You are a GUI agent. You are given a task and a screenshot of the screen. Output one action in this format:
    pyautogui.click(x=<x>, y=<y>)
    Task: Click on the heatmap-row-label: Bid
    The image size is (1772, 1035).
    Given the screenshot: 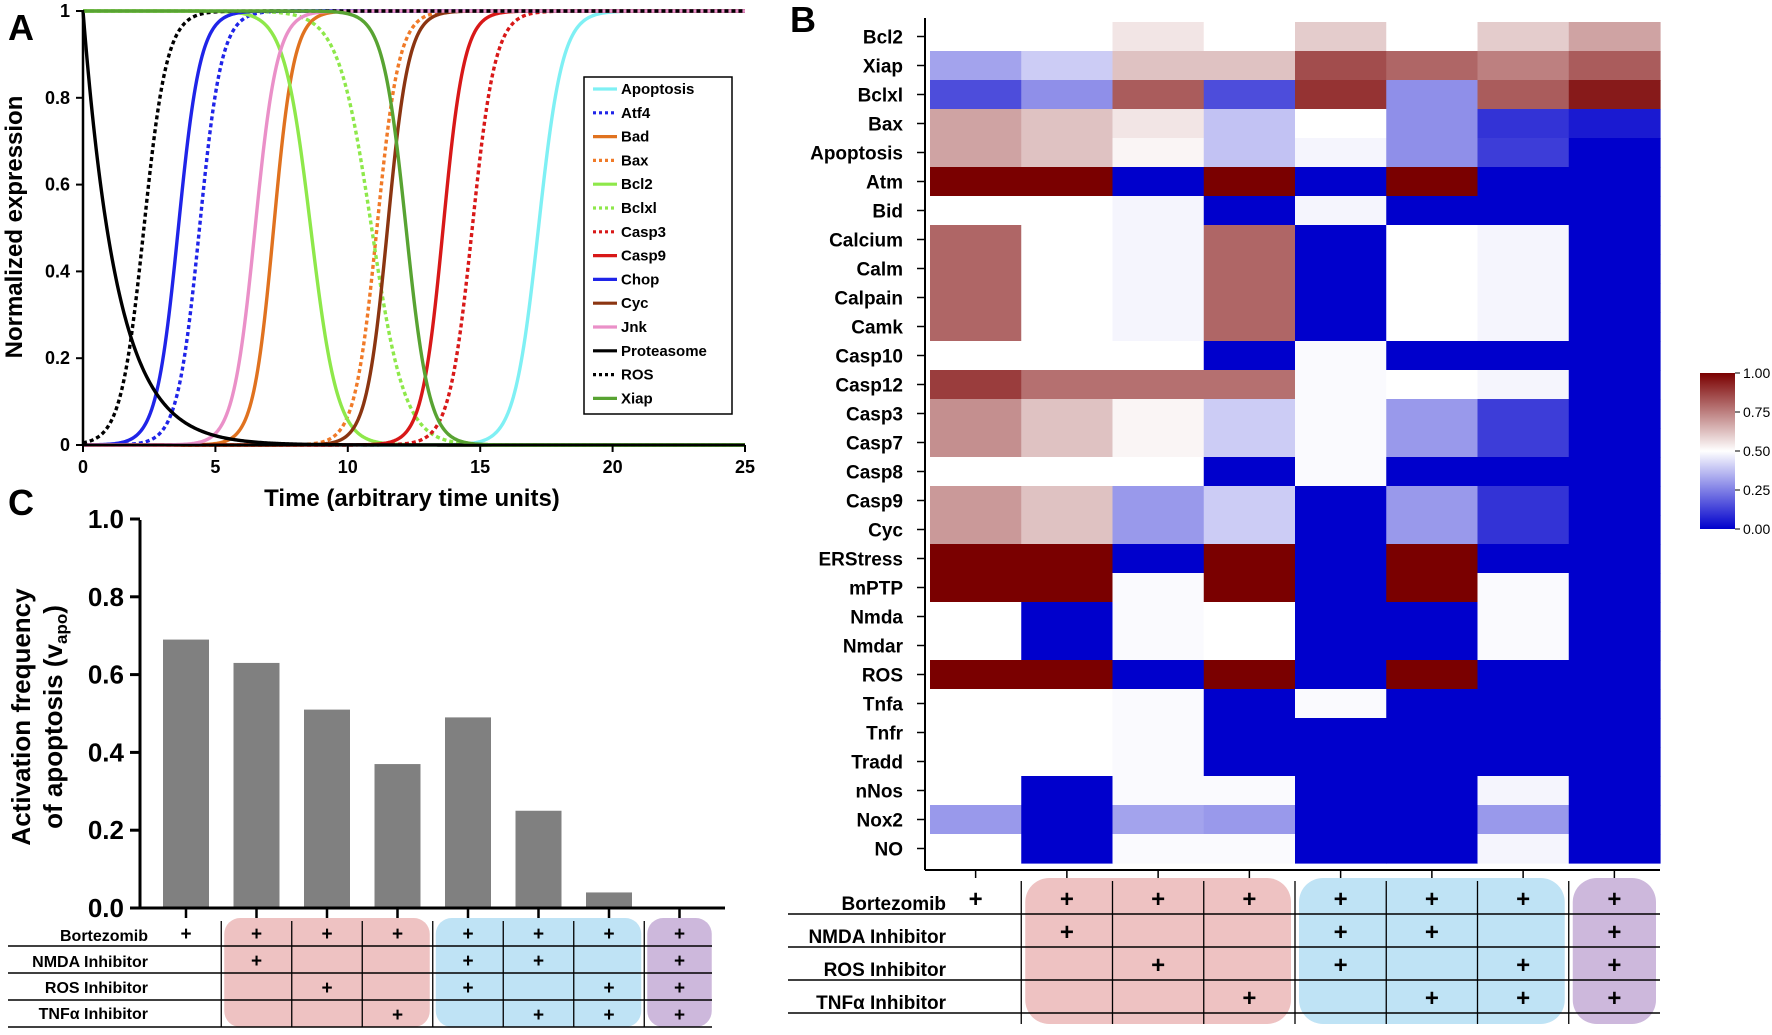 What is the action you would take?
    pyautogui.click(x=887, y=212)
    